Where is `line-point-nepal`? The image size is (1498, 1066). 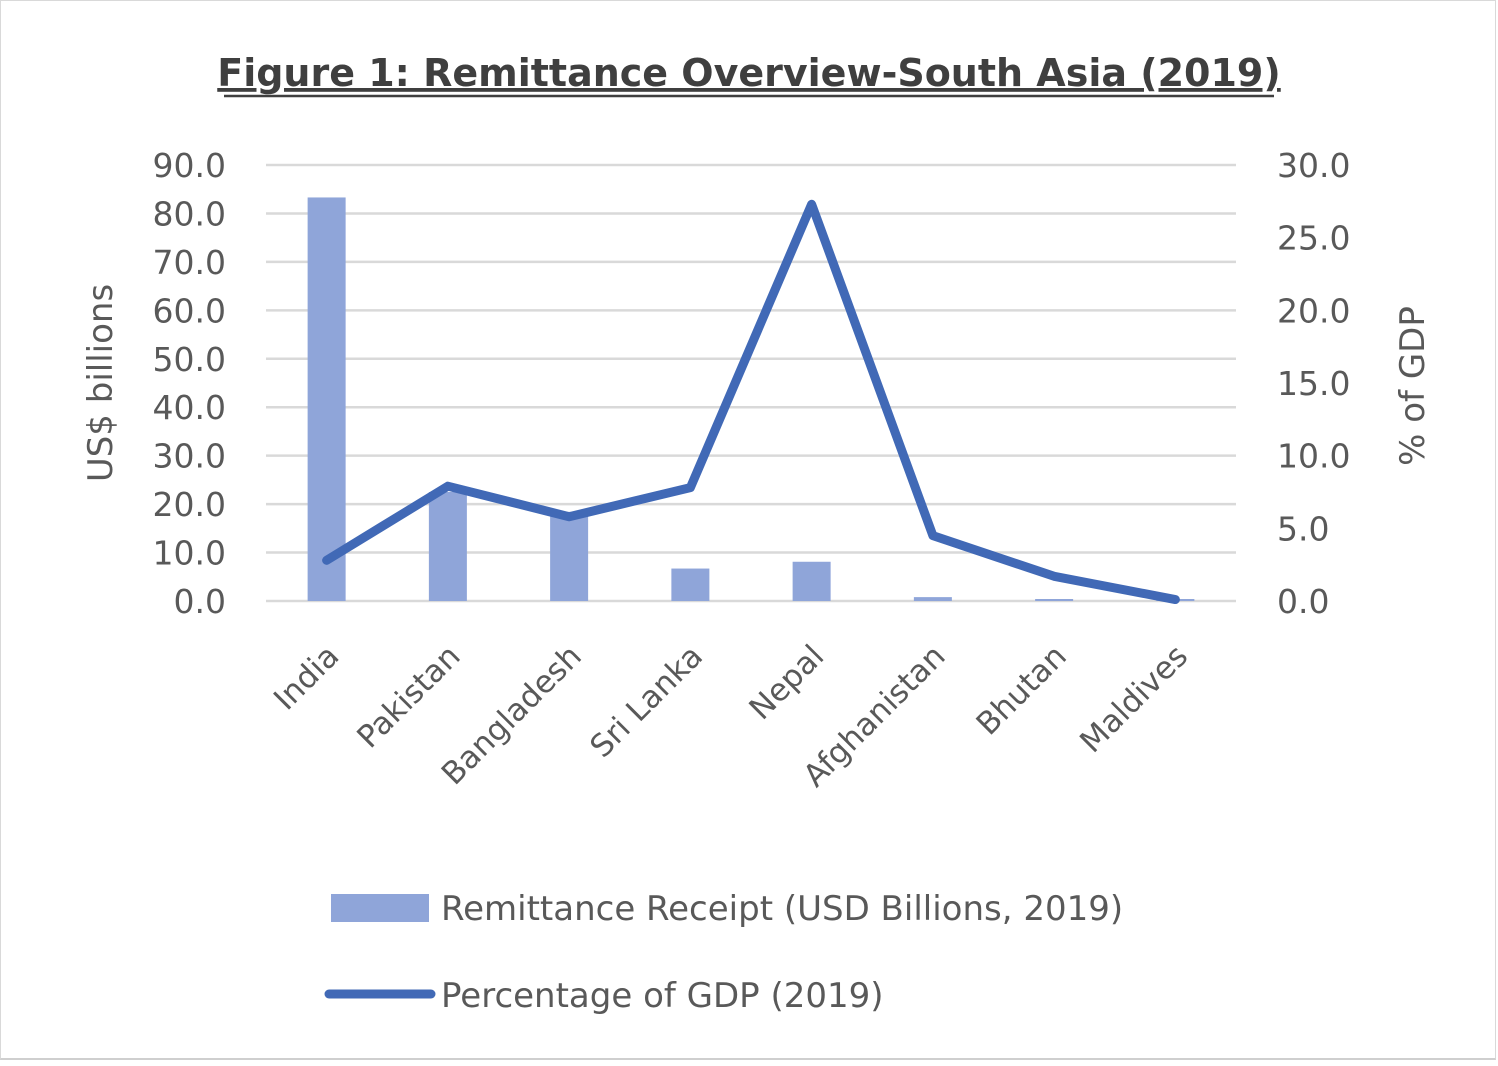 line-point-nepal is located at coordinates (811, 204).